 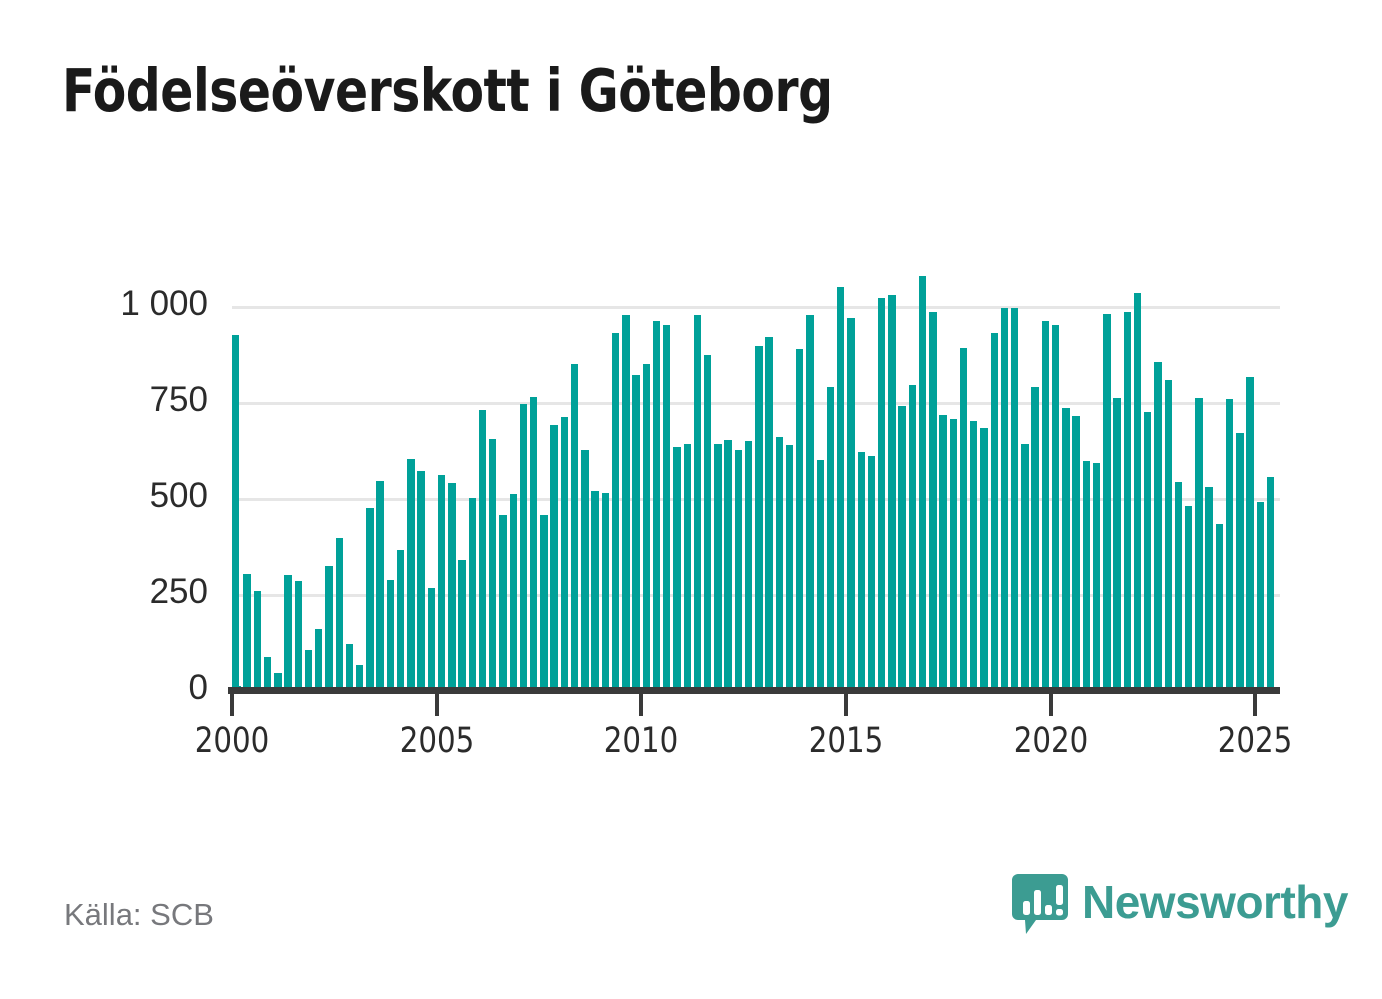 What do you see at coordinates (178, 592) in the screenshot?
I see `y-tick-label: 250` at bounding box center [178, 592].